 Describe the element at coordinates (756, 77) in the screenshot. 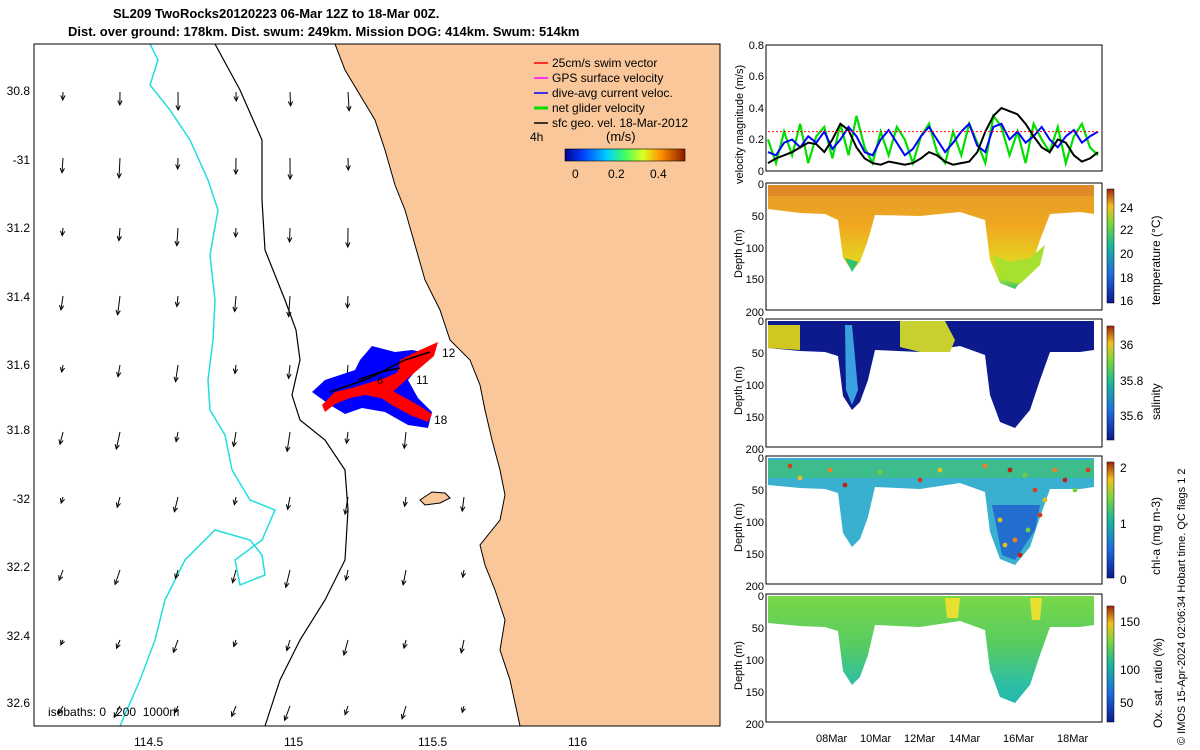

I see `vel-ytick: 0.6` at that location.